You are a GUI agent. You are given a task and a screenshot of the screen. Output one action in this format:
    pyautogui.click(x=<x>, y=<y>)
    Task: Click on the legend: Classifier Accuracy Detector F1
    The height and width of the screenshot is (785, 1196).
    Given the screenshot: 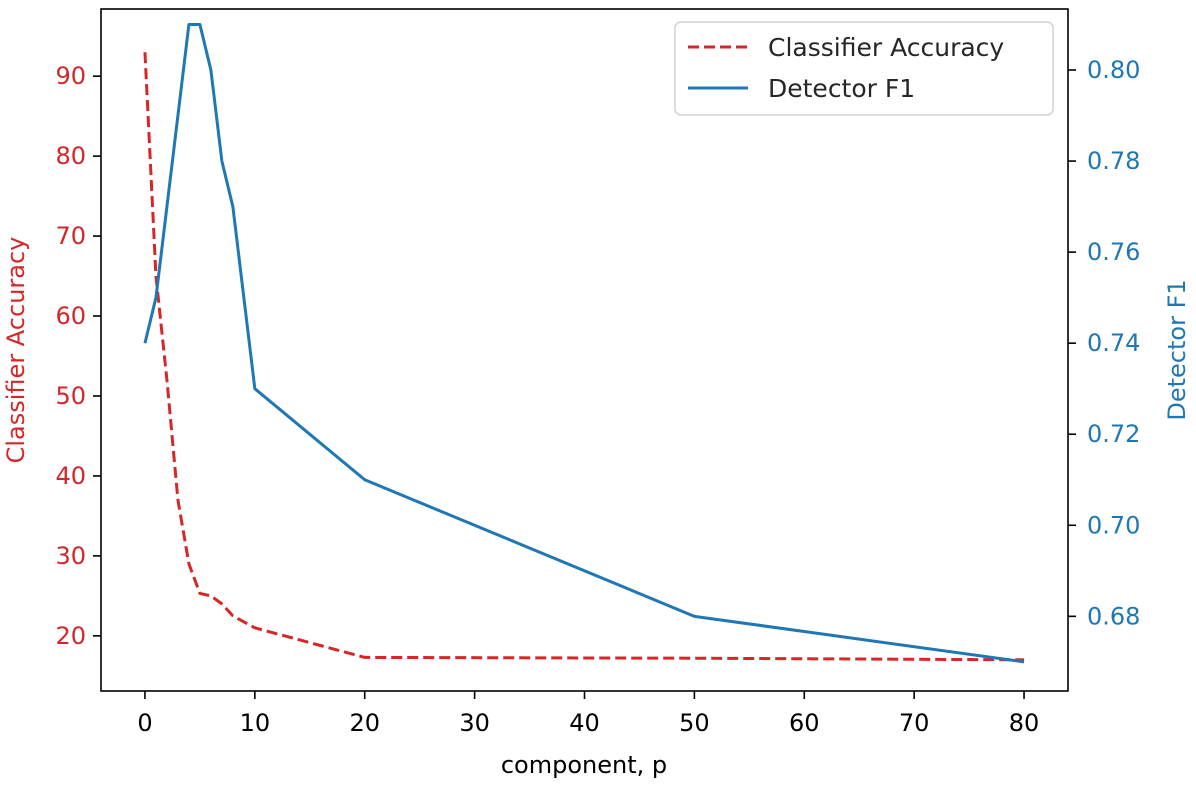 What is the action you would take?
    pyautogui.click(x=864, y=68)
    